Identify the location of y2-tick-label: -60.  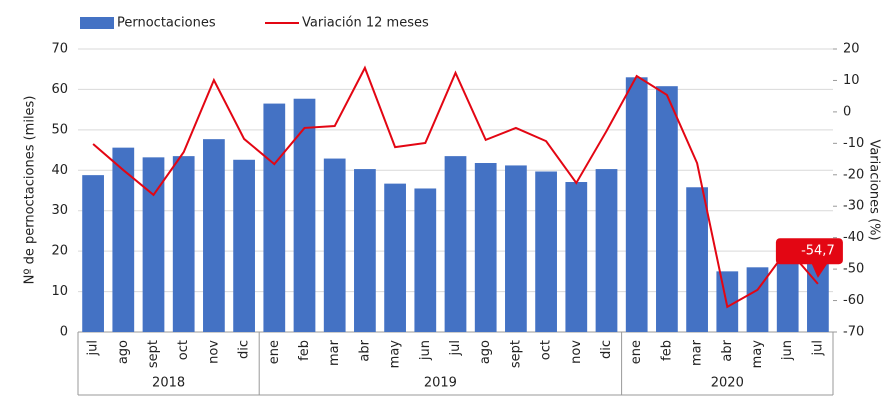
(853, 300).